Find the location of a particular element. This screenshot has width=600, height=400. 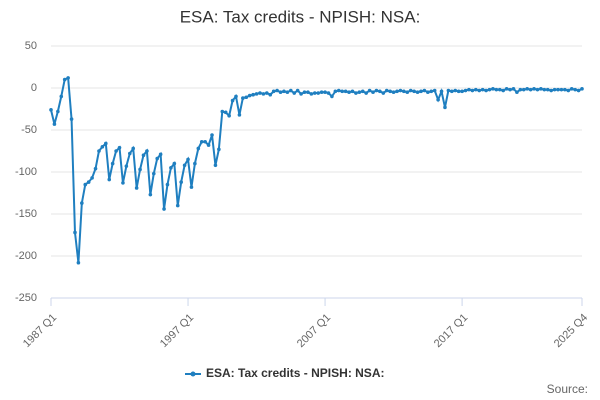

x-tick-label: 2007 Q1 is located at coordinates (314, 331).